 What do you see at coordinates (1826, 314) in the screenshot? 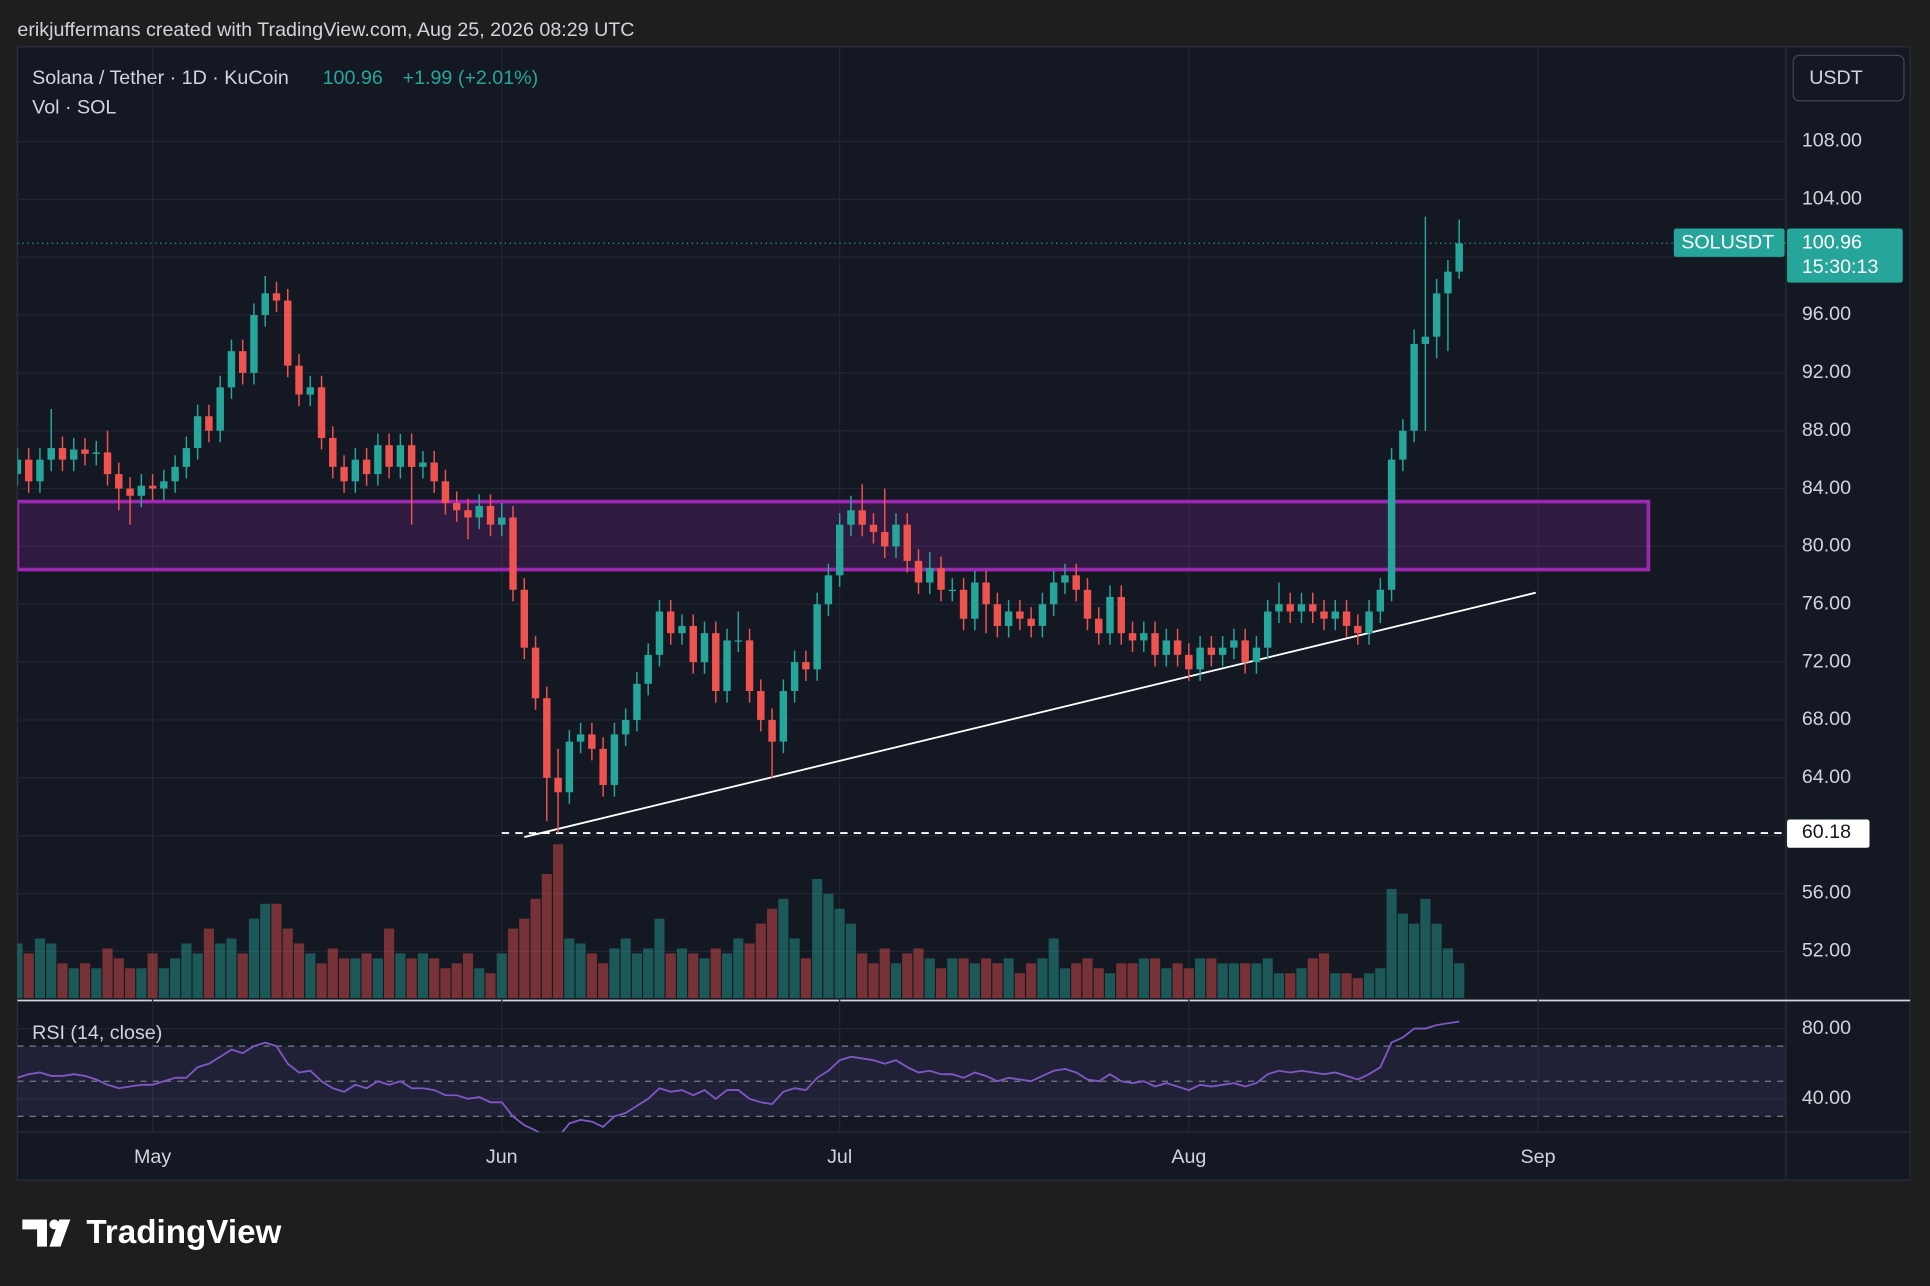
I see `y-tick-label: 96.00` at bounding box center [1826, 314].